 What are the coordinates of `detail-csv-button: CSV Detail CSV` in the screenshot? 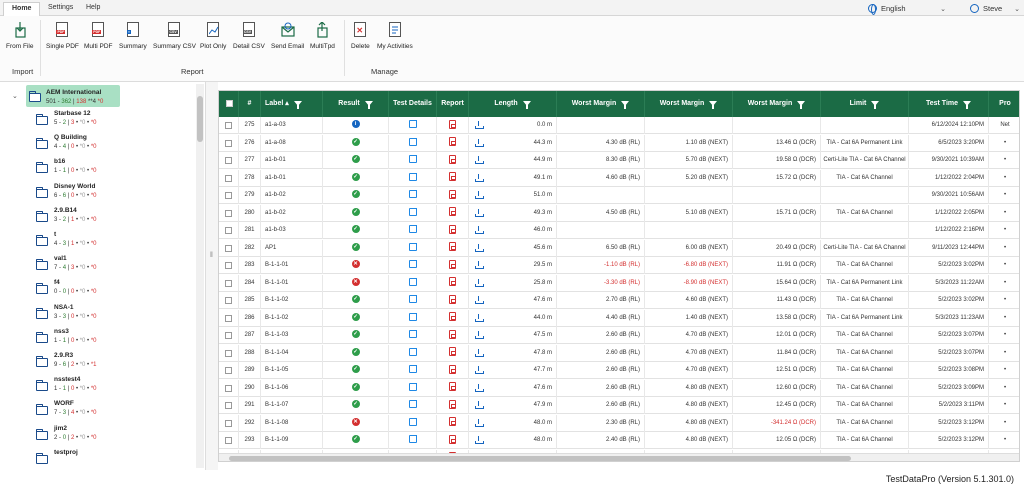 It's located at (249, 36).